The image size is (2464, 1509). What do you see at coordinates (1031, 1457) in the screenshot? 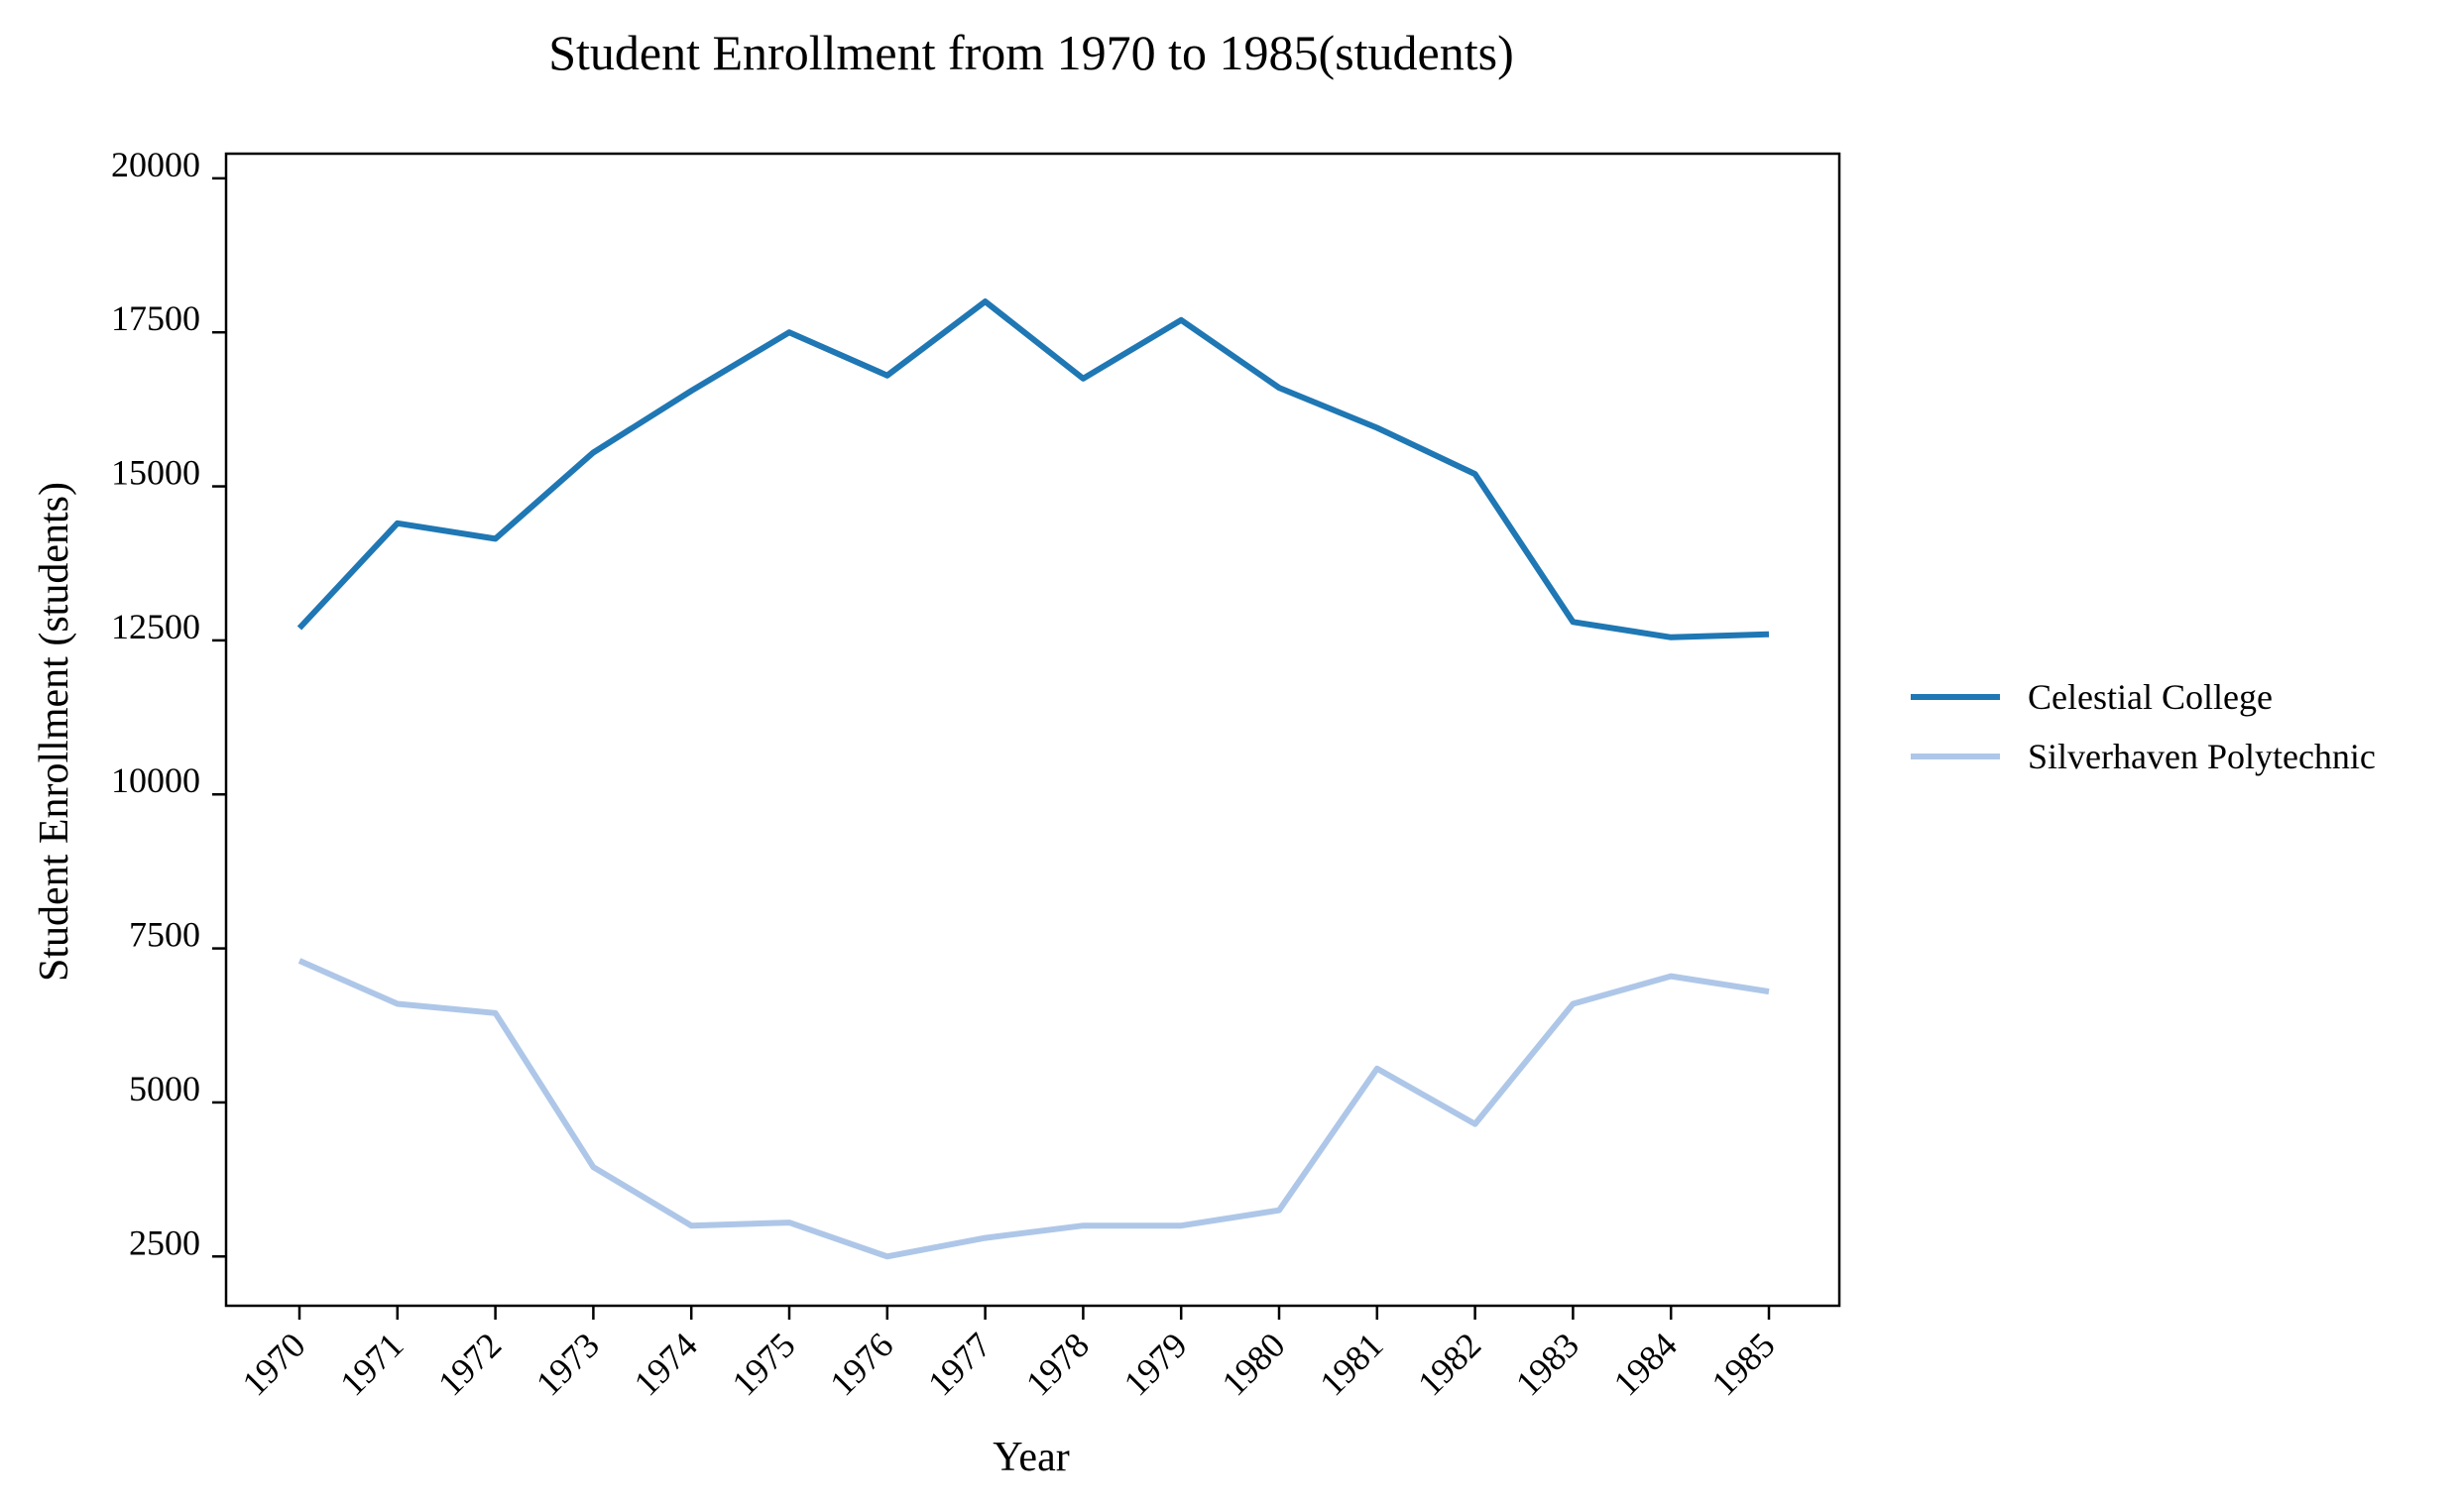
I see `x-axis-label: Year` at bounding box center [1031, 1457].